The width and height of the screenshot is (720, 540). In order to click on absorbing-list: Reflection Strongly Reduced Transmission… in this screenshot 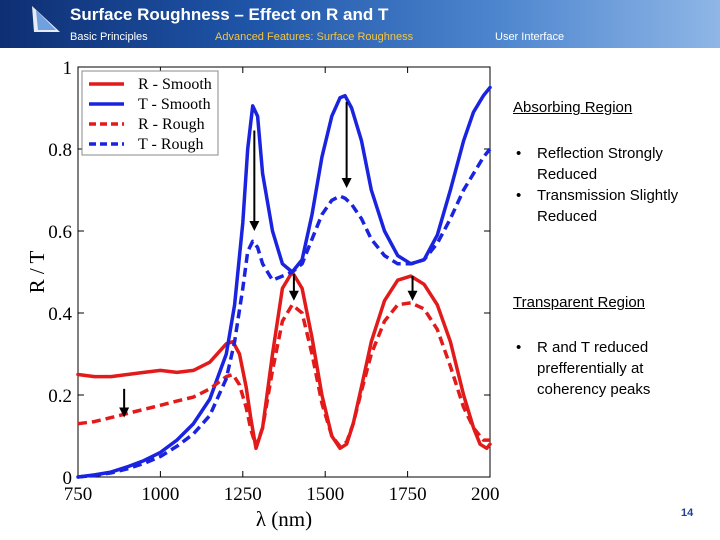, I will do `click(613, 185)`.